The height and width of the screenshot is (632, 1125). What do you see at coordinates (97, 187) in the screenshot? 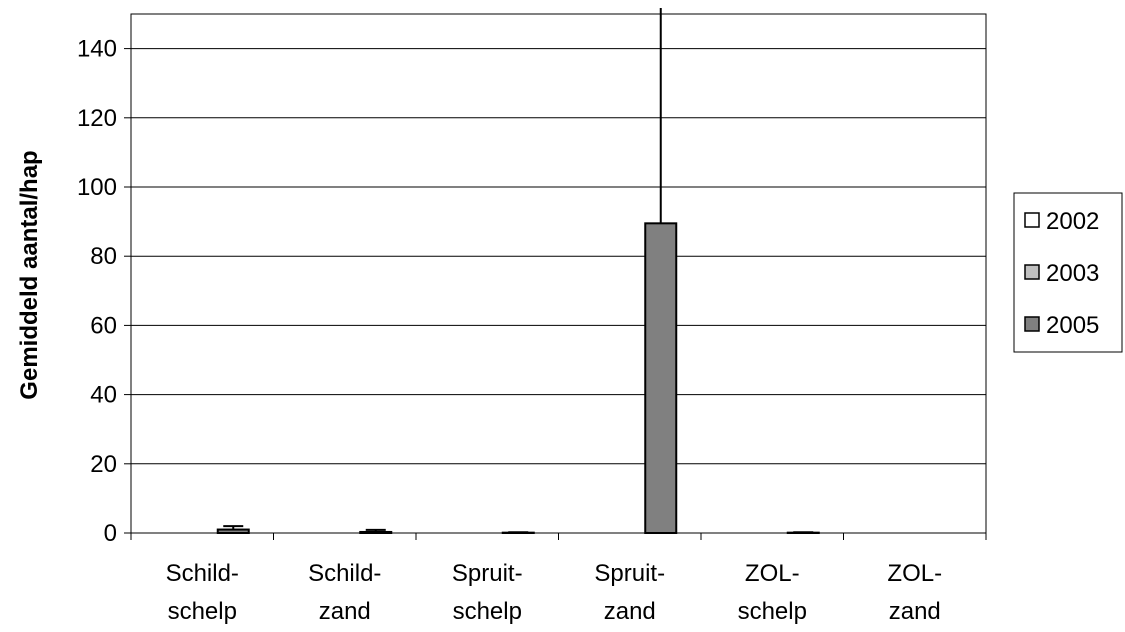
I see `y-tick-label: 100` at bounding box center [97, 187].